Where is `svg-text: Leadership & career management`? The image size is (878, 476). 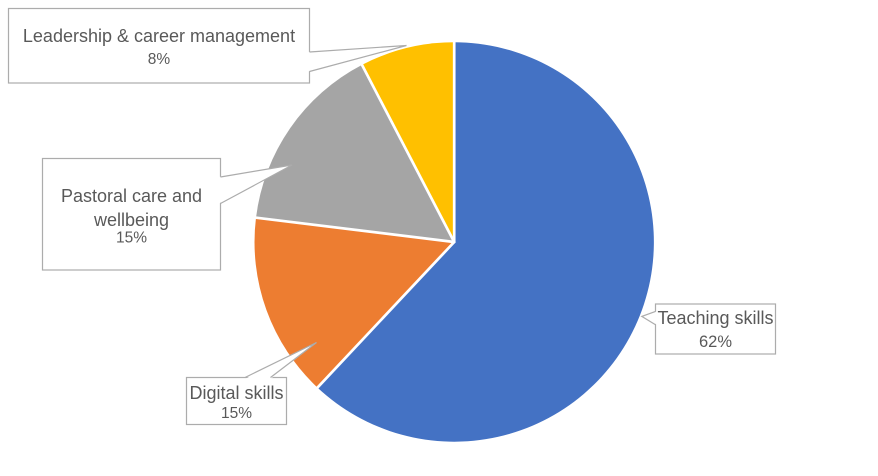 svg-text: Leadership & career management is located at coordinates (159, 36).